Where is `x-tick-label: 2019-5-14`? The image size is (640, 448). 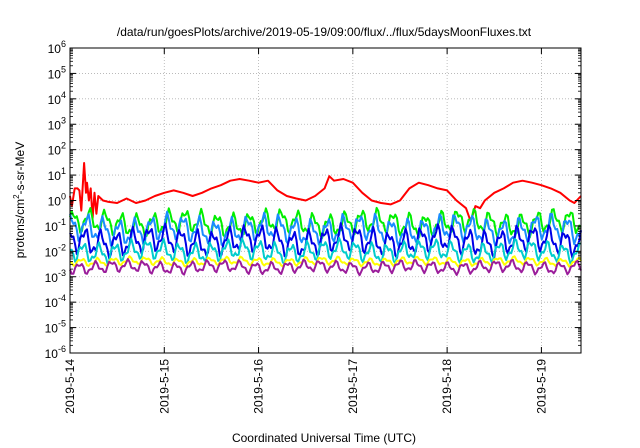 x-tick-label: 2019-5-14 is located at coordinates (70, 386).